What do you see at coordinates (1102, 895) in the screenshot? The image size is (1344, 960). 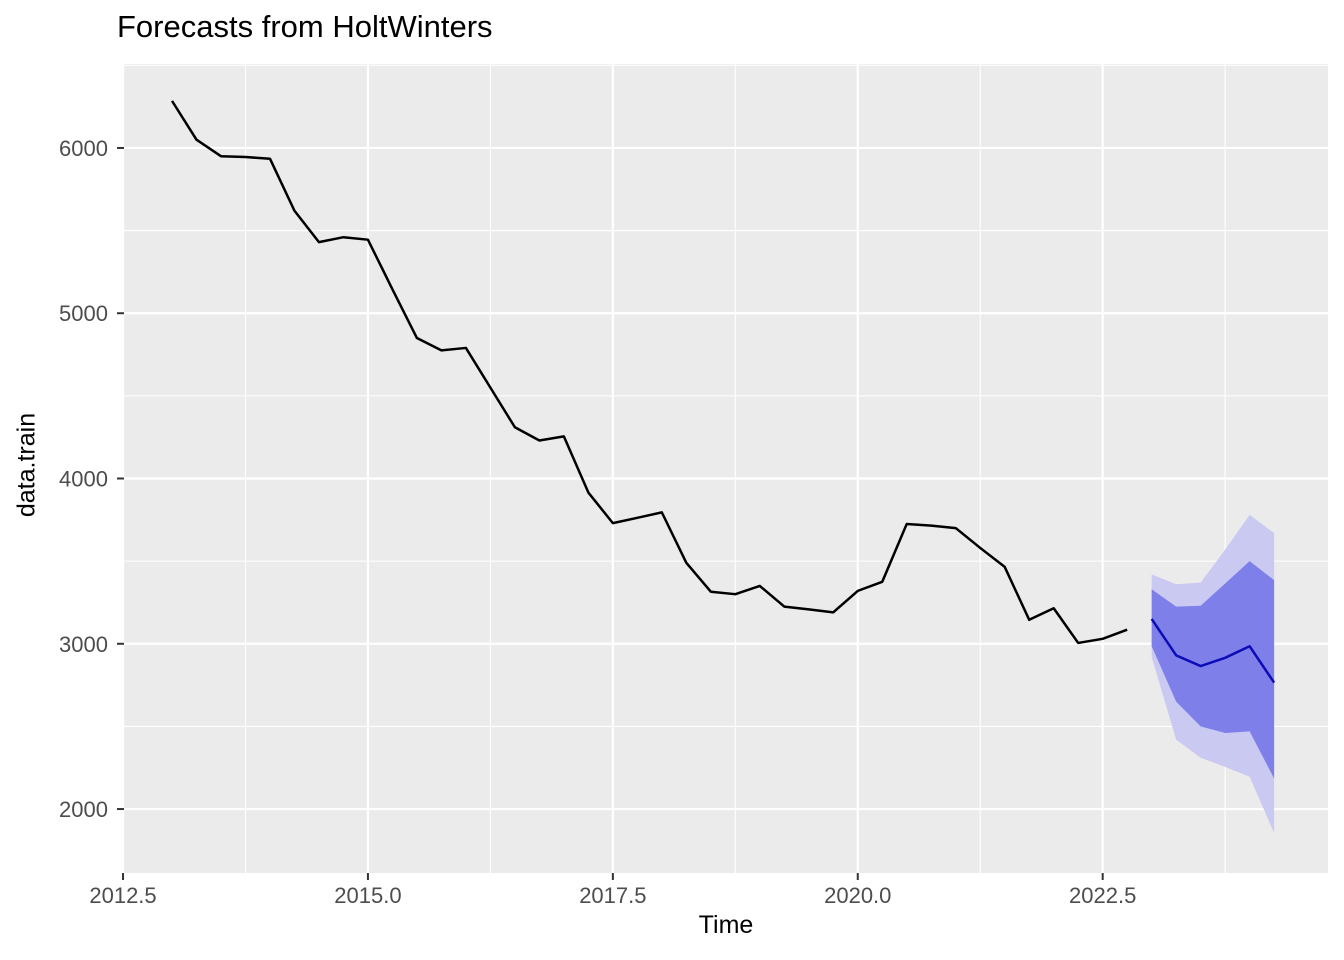 I see `x-tick-label: 2022.5` at bounding box center [1102, 895].